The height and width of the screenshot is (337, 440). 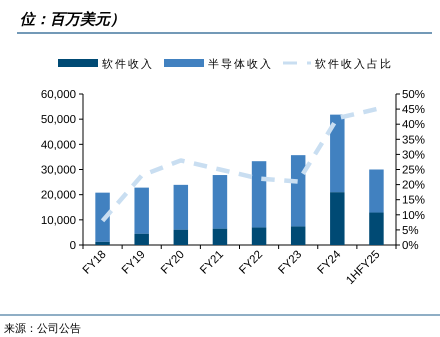 I want to click on y2-tick-label: 10%, so click(x=414, y=216).